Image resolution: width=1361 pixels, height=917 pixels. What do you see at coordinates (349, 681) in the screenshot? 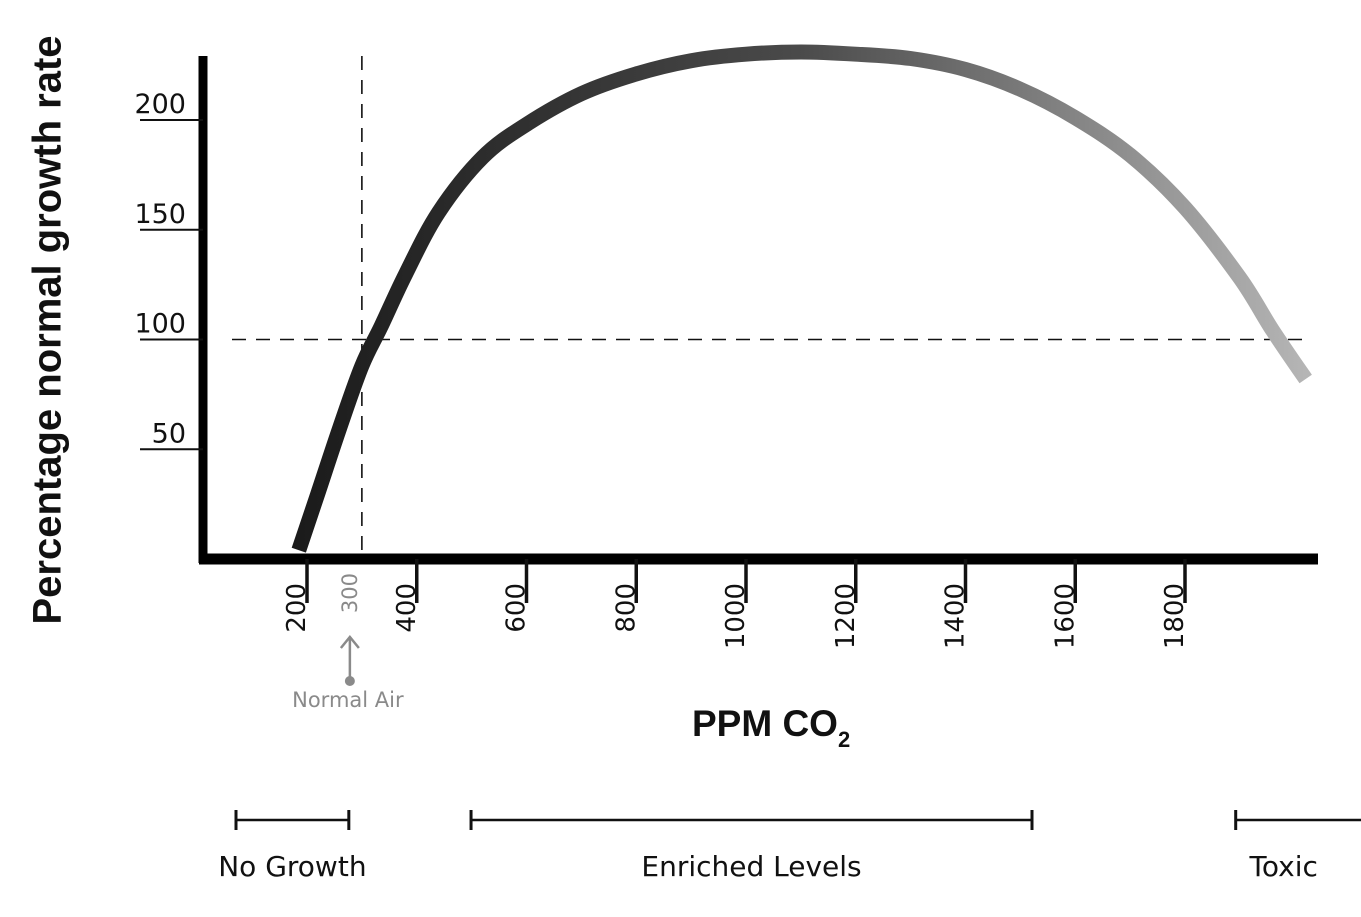
I see `normal-air-arrow-dot` at bounding box center [349, 681].